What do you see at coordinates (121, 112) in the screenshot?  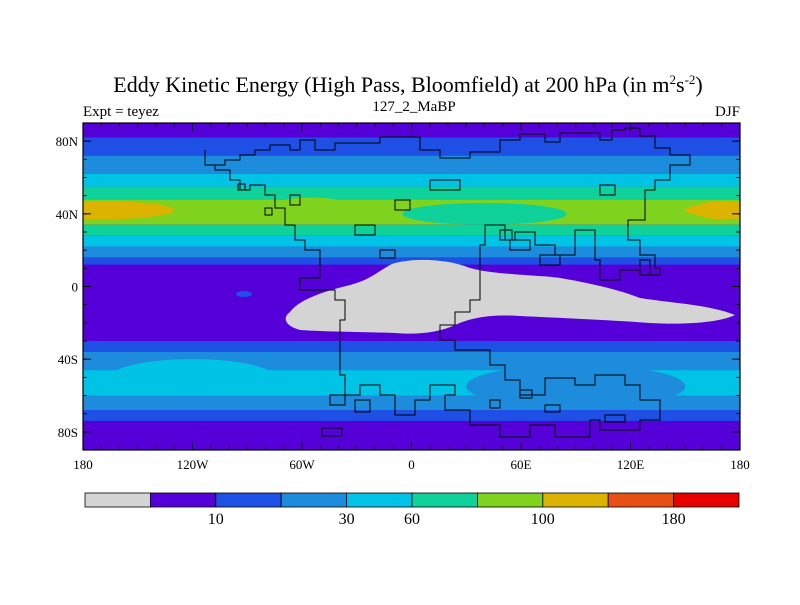 I see `experiment-label: Expt = teyez` at bounding box center [121, 112].